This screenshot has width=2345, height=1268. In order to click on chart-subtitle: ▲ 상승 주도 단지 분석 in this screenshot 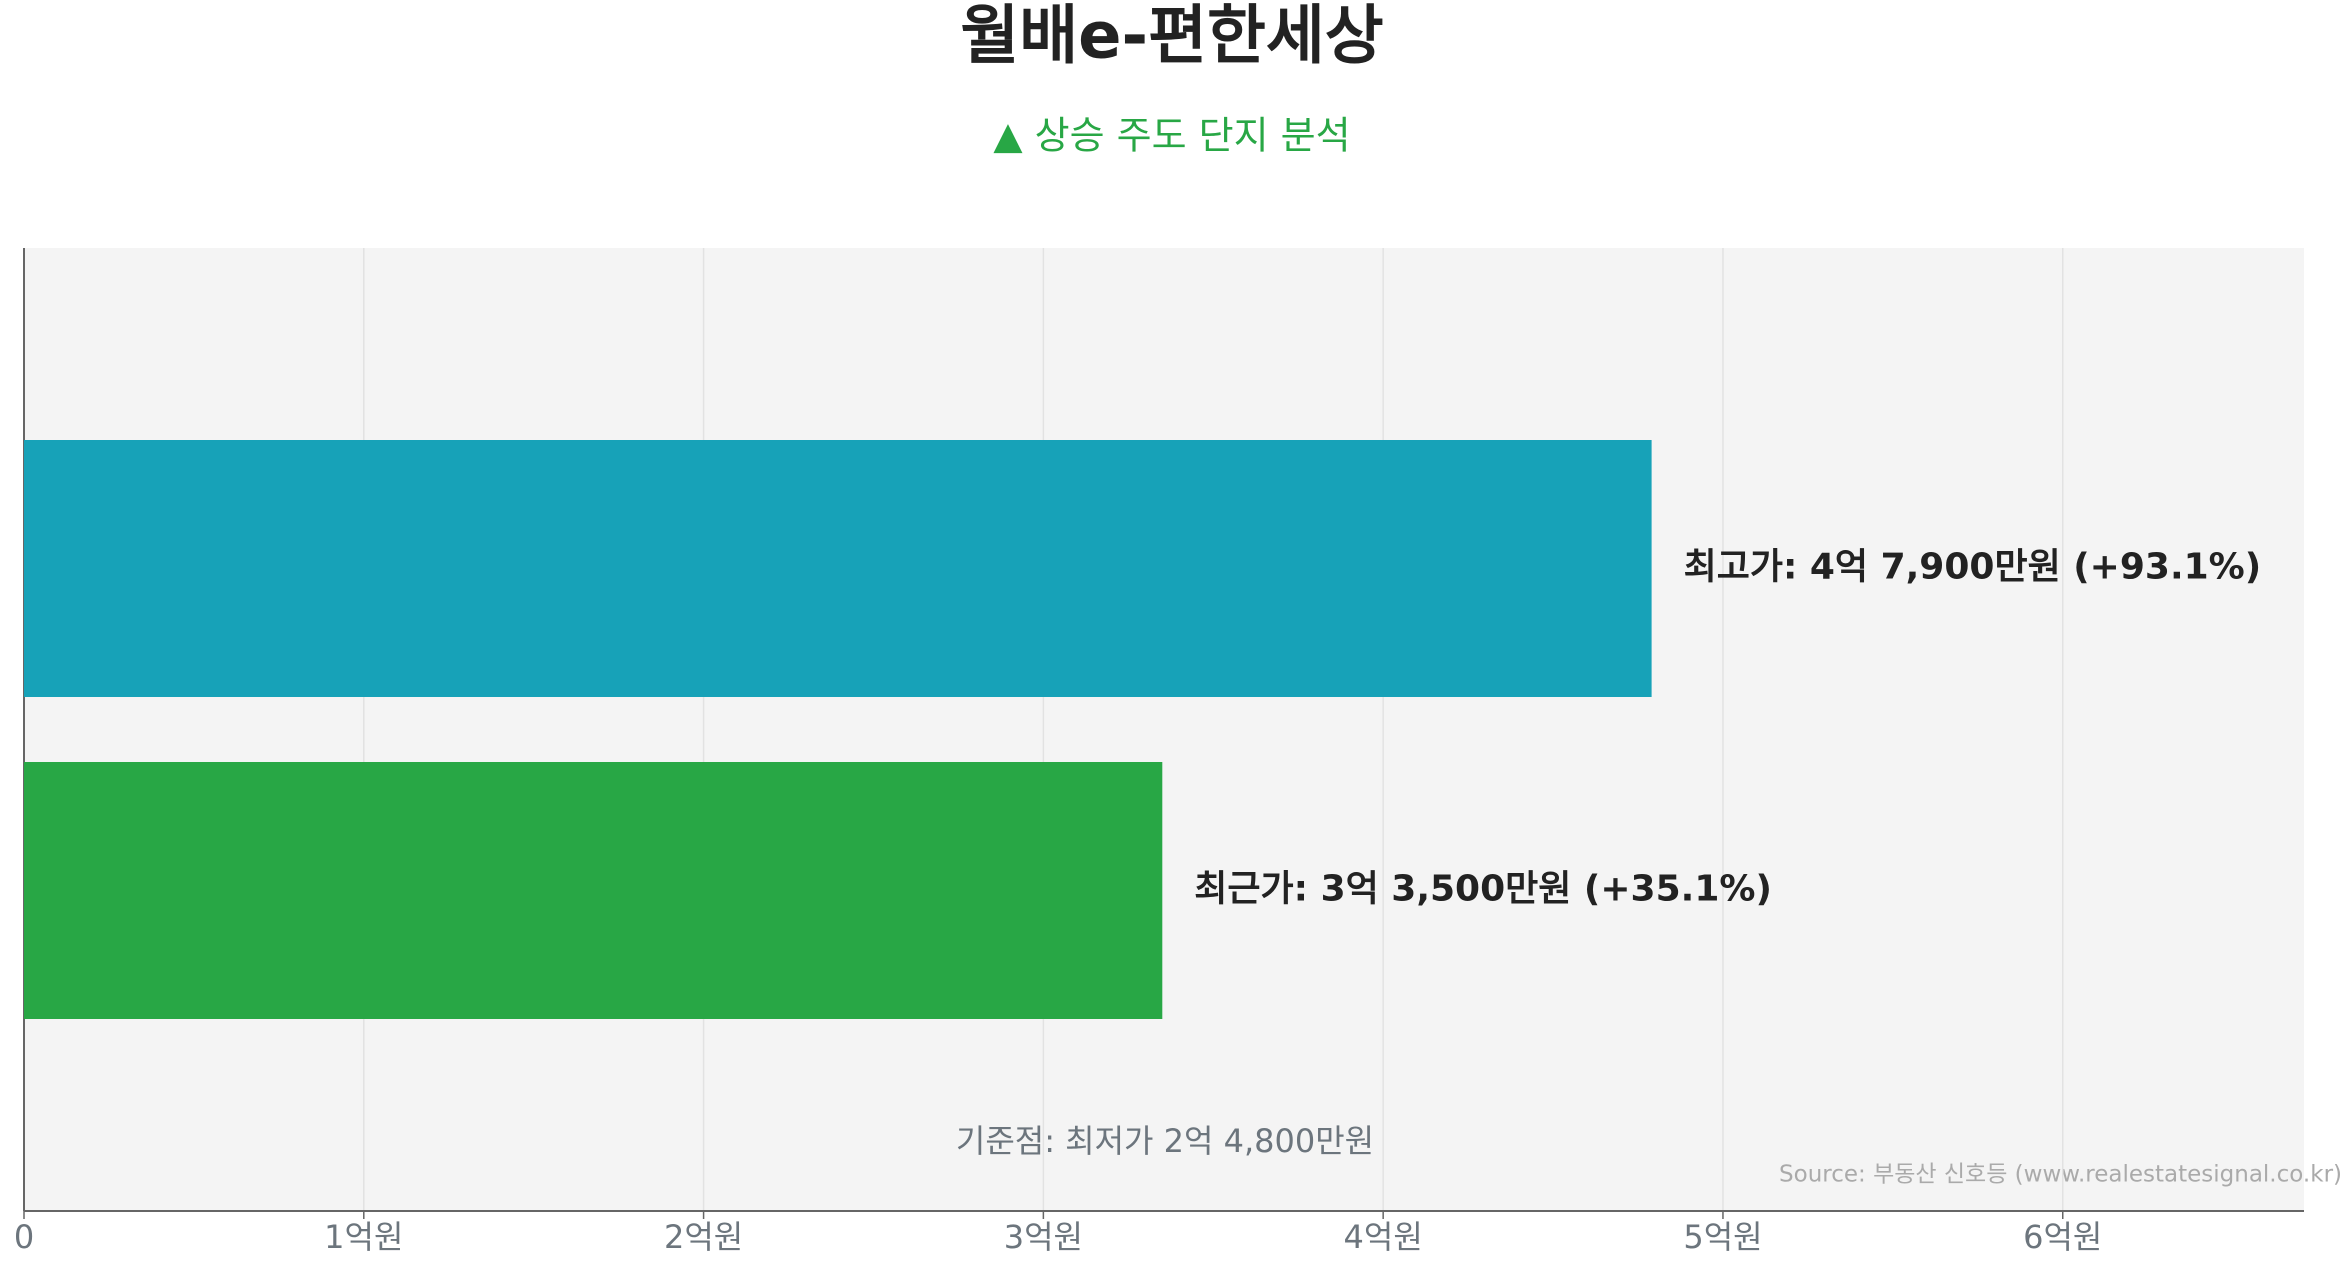, I will do `click(1171, 136)`.